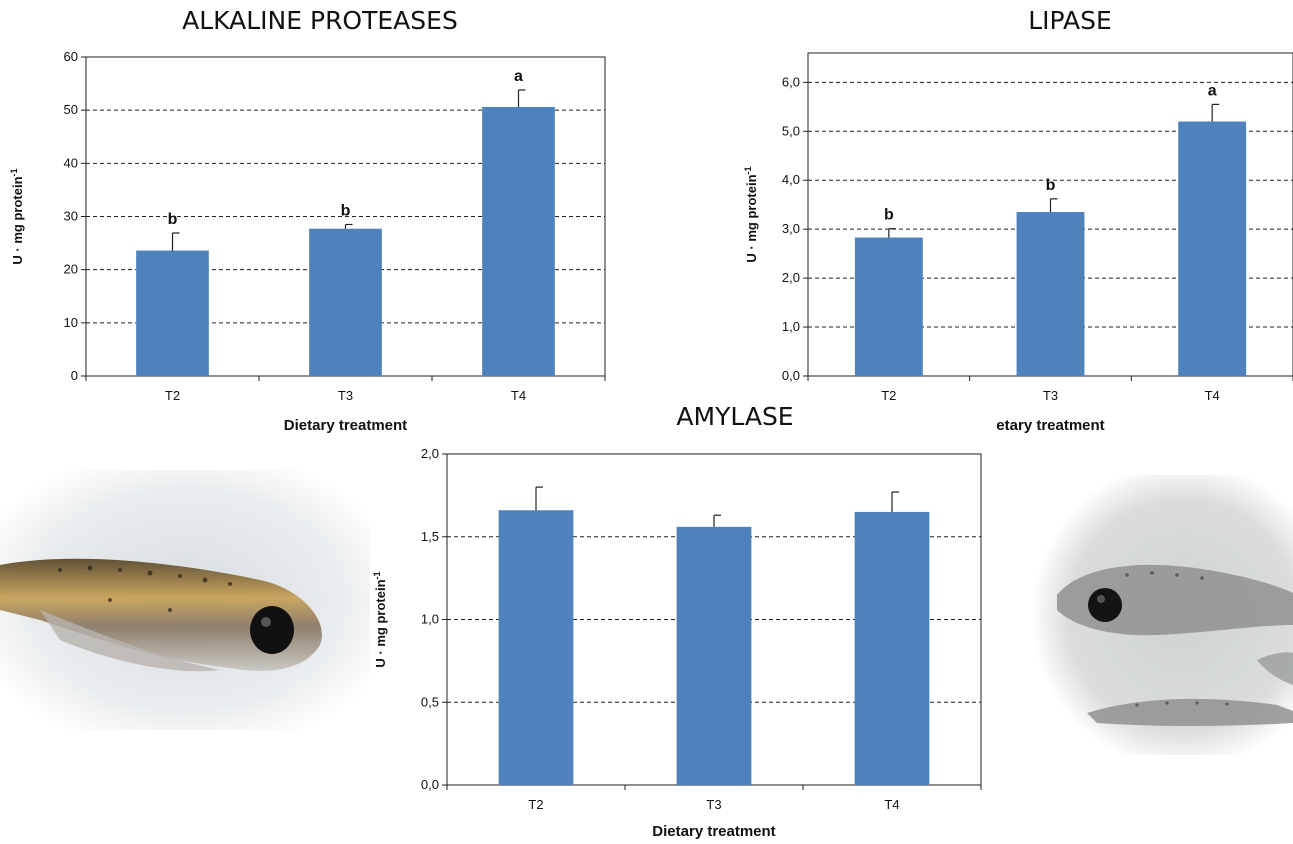  What do you see at coordinates (430, 619) in the screenshot?
I see `amylase-y-tick-label: 1,0` at bounding box center [430, 619].